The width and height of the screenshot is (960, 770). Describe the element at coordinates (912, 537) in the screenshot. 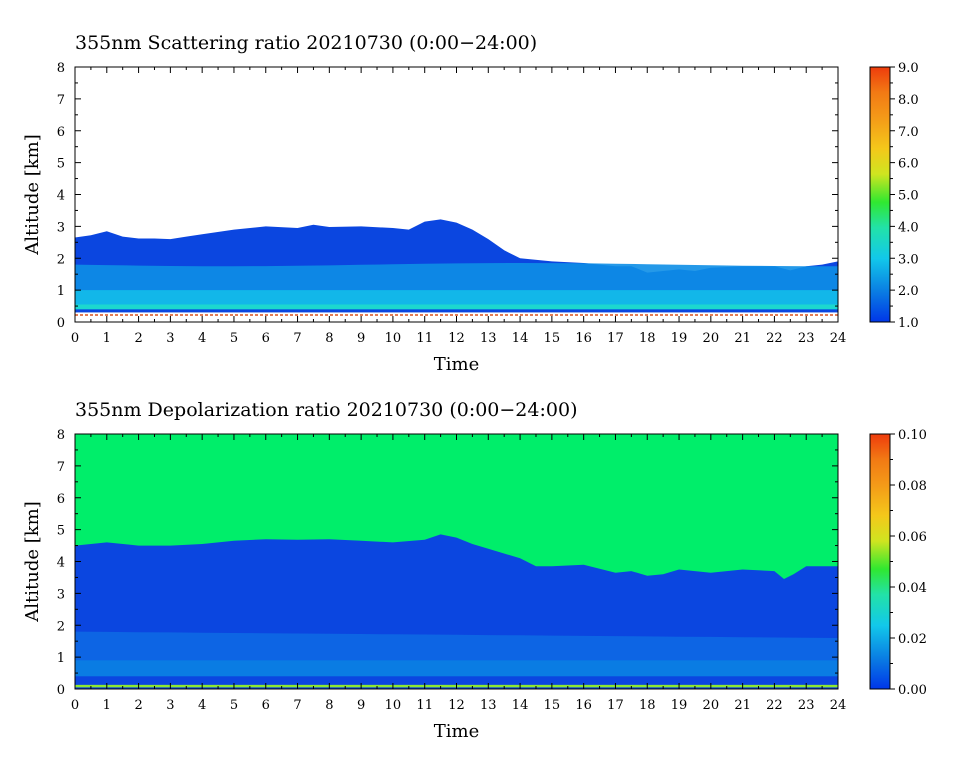

I see `colorbar-tick-label: 0.06` at that location.